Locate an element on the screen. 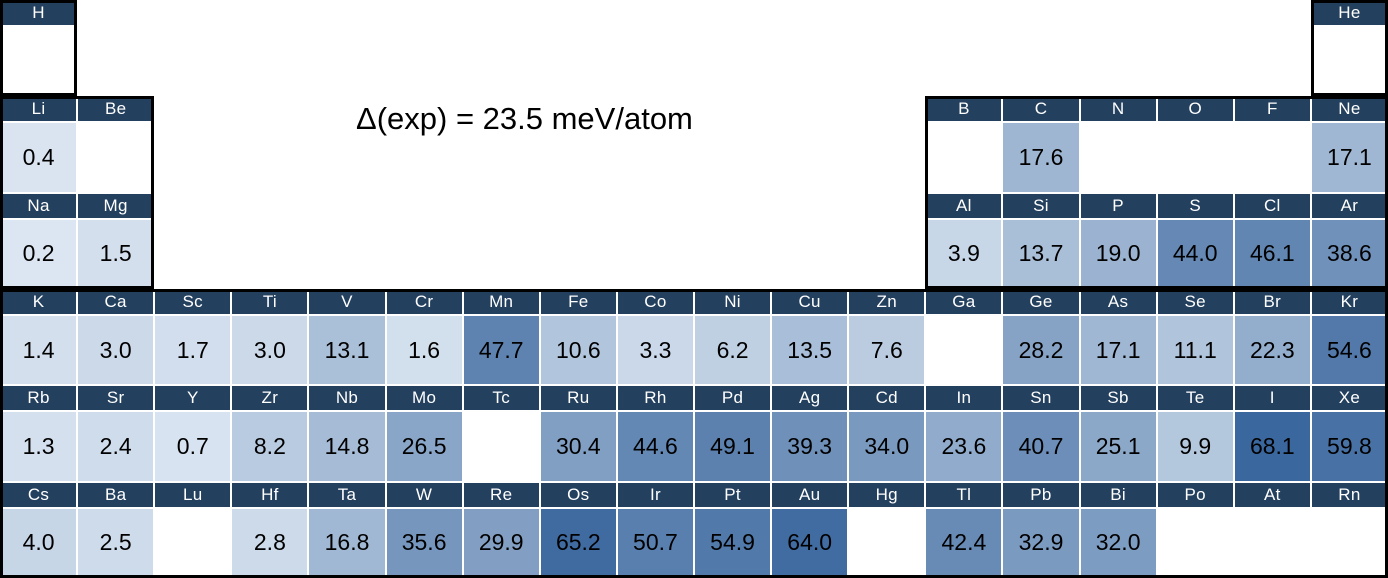 Image resolution: width=1388 pixels, height=578 pixels. element-tile-rb: Rb 1.3 is located at coordinates (39, 433).